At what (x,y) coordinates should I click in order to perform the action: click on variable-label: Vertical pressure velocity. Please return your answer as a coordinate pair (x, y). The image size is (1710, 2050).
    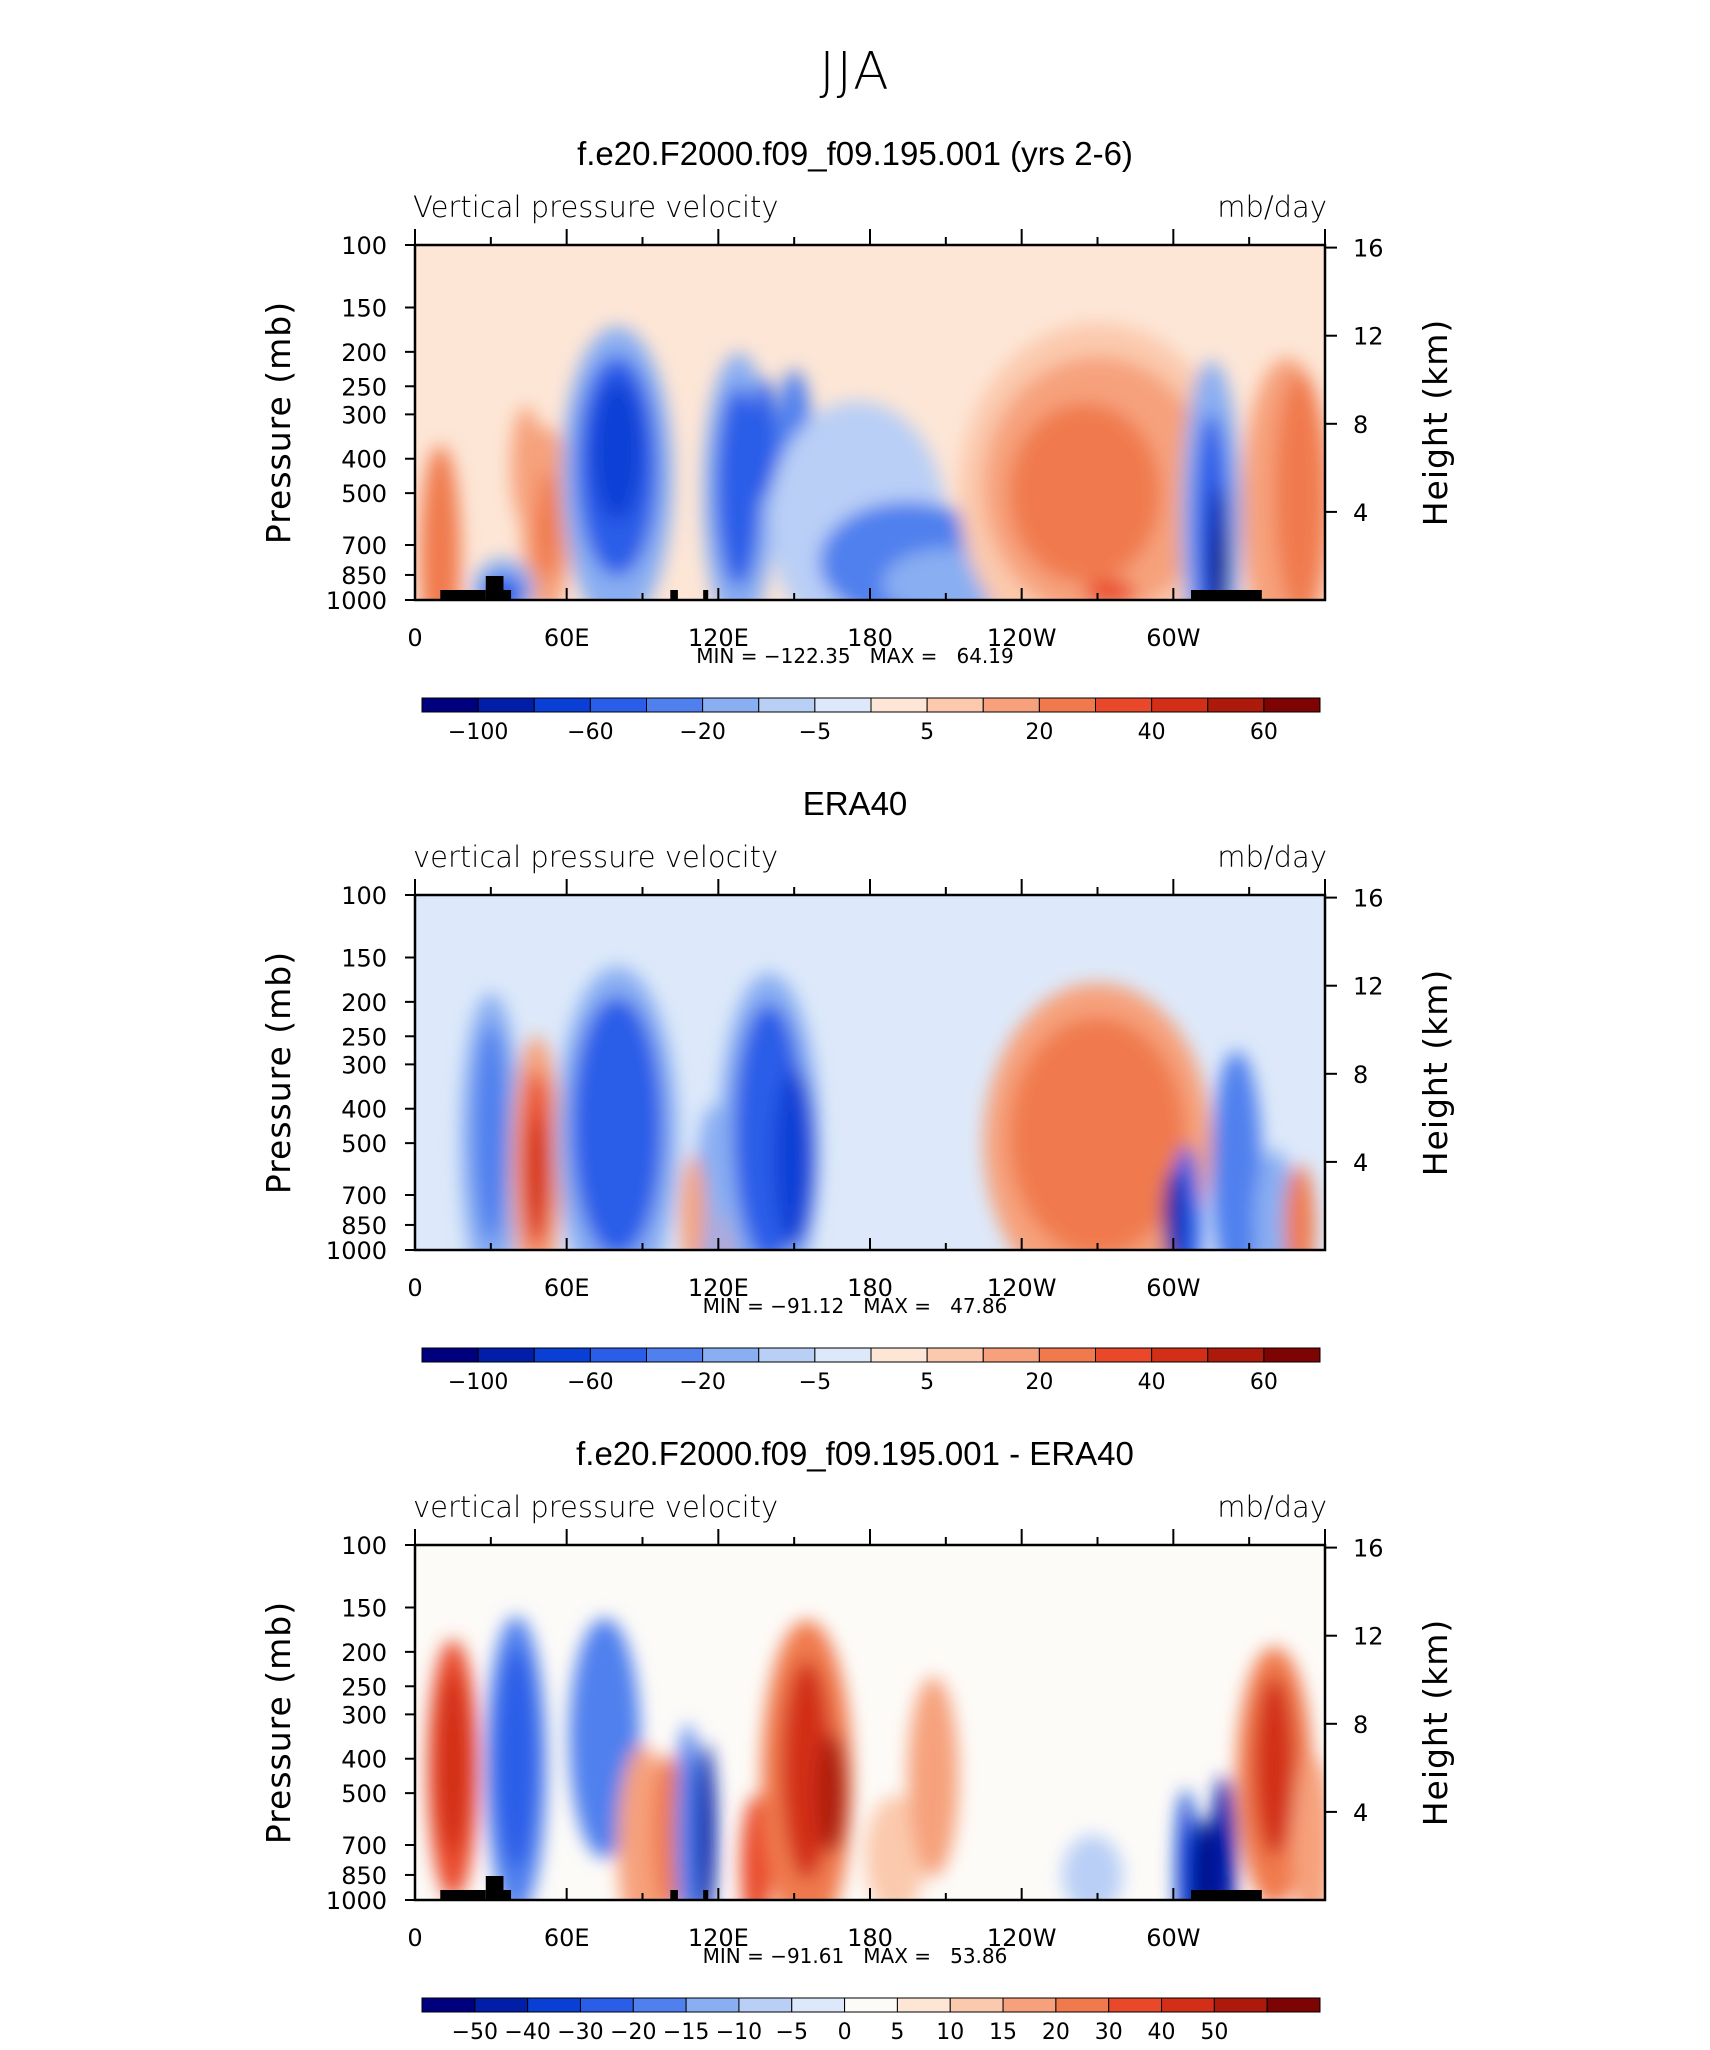
    Looking at the image, I should click on (596, 207).